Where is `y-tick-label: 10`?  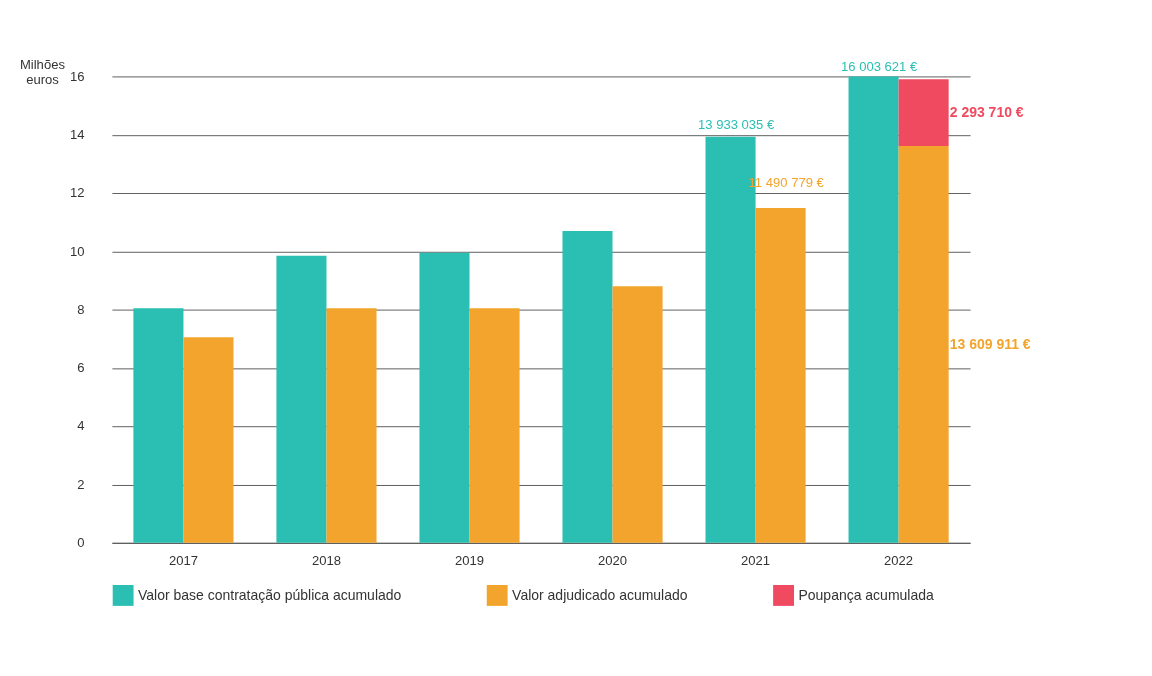 y-tick-label: 10 is located at coordinates (77, 251).